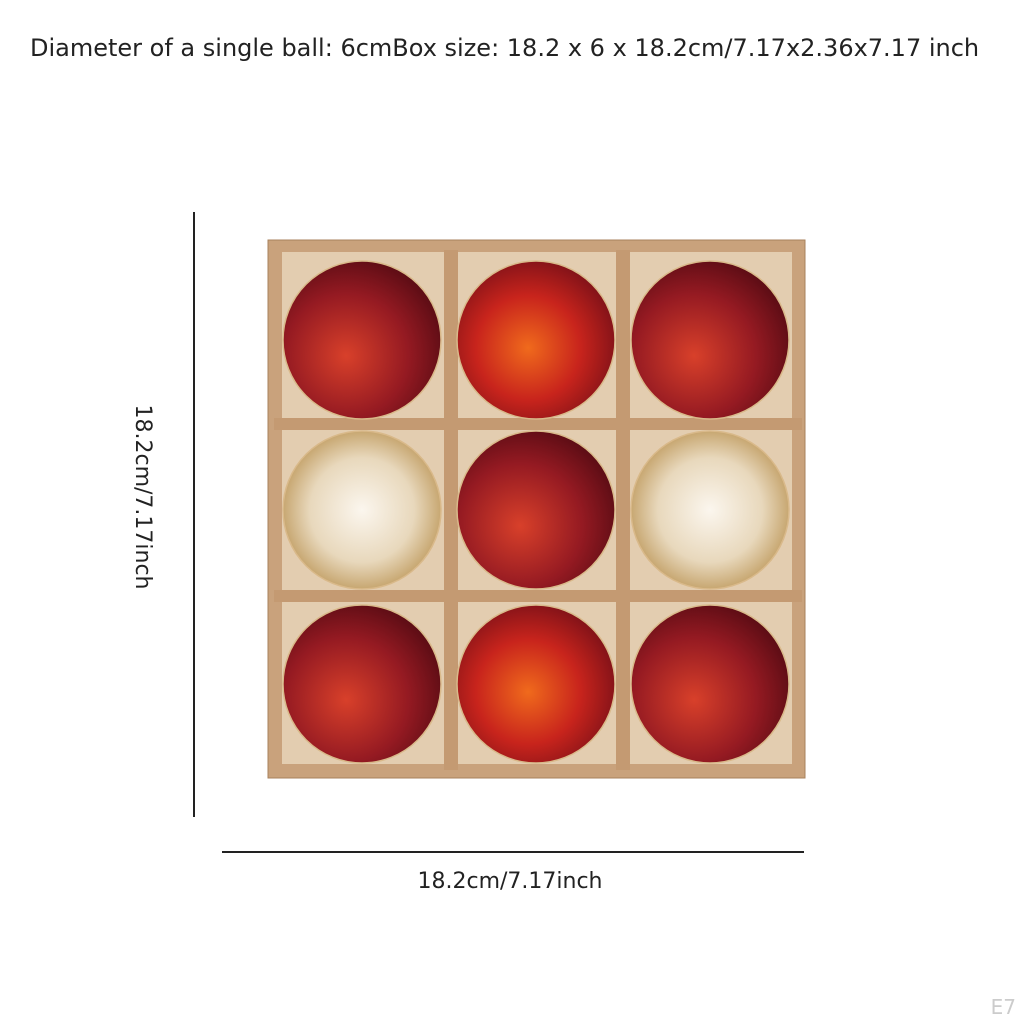  I want to click on height-label: 18.2cm/7.17inch, so click(142, 496).